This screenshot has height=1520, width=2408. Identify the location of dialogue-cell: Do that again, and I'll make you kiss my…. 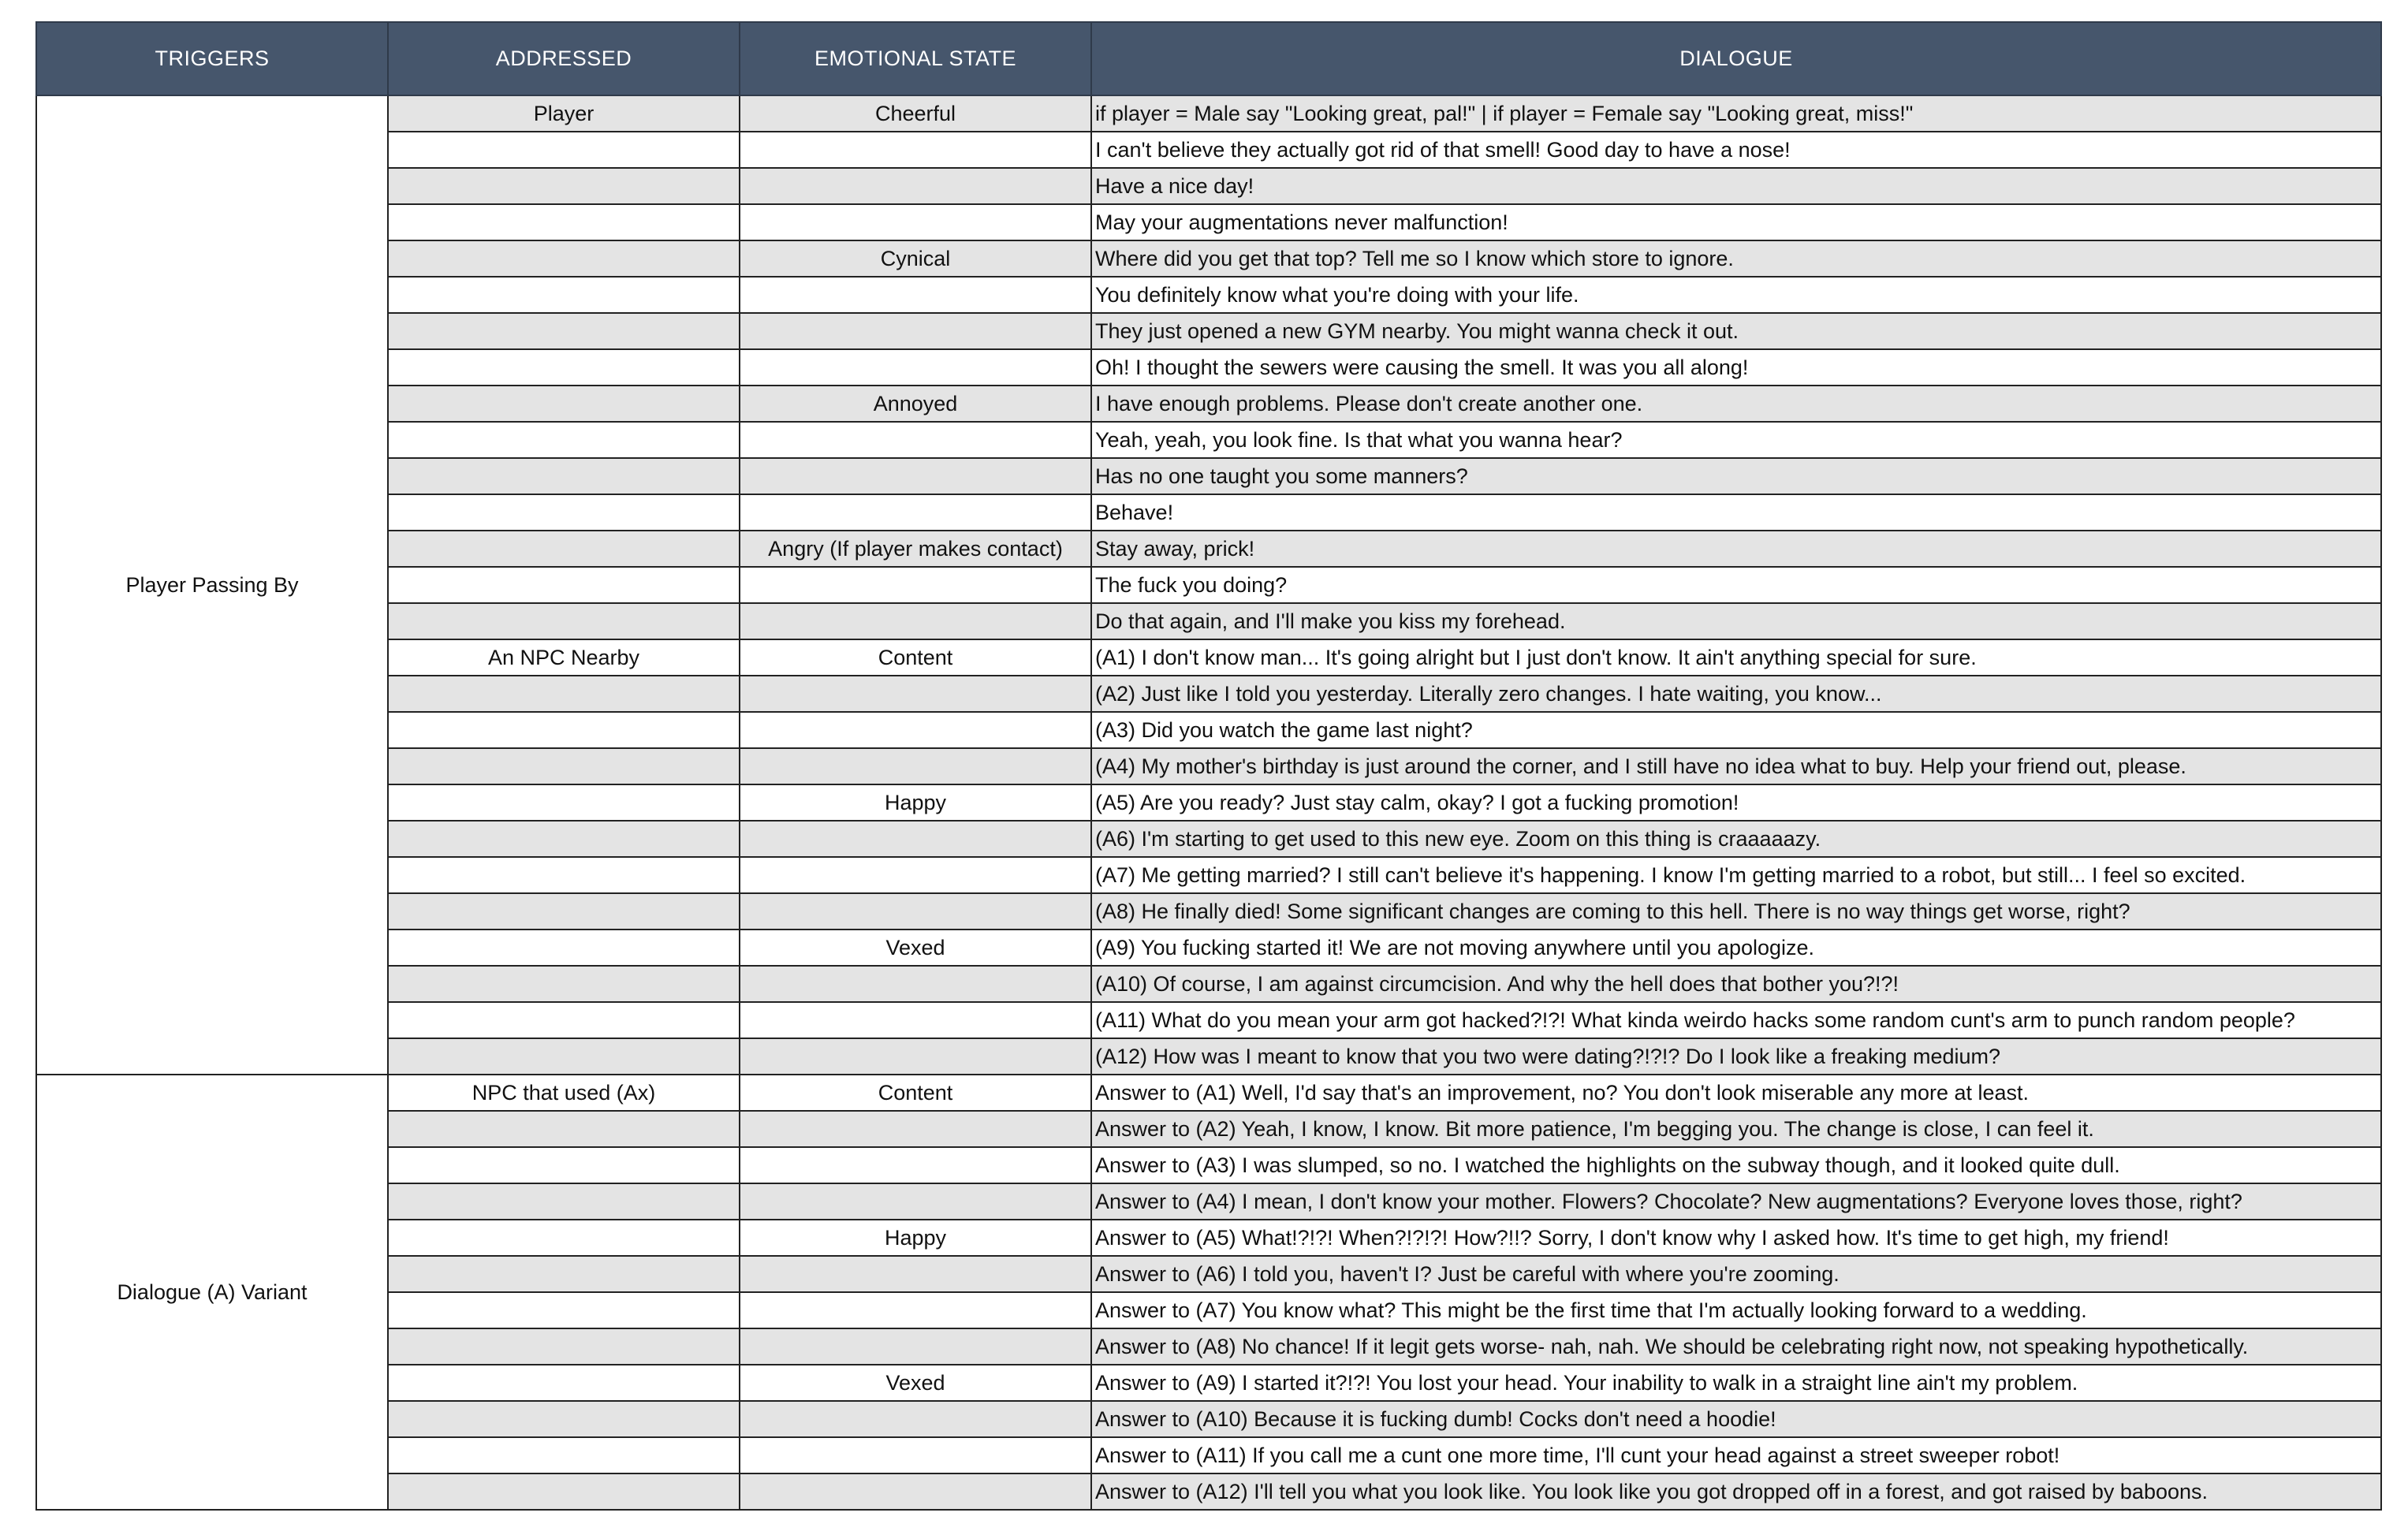
(1736, 621).